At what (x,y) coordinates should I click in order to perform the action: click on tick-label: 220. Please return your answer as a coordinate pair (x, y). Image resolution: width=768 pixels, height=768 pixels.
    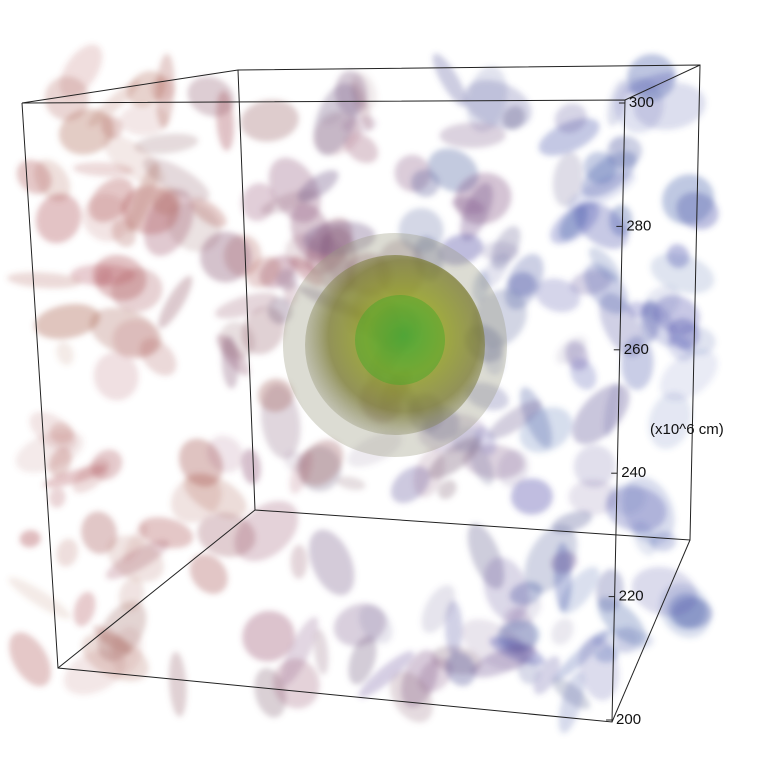
    Looking at the image, I should click on (631, 596).